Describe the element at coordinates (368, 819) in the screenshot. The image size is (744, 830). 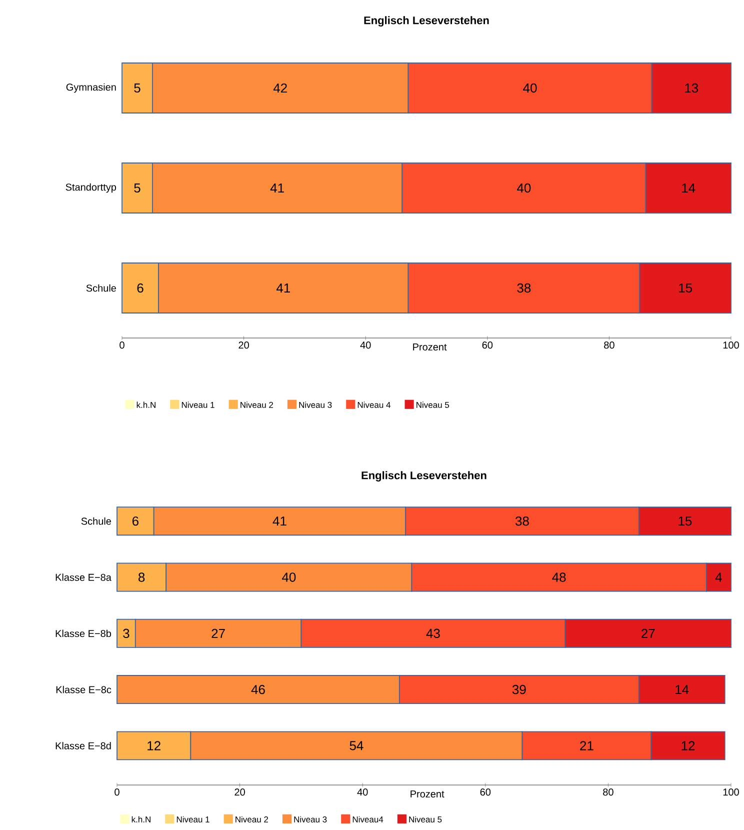
I see `legend-label: Niveau4` at that location.